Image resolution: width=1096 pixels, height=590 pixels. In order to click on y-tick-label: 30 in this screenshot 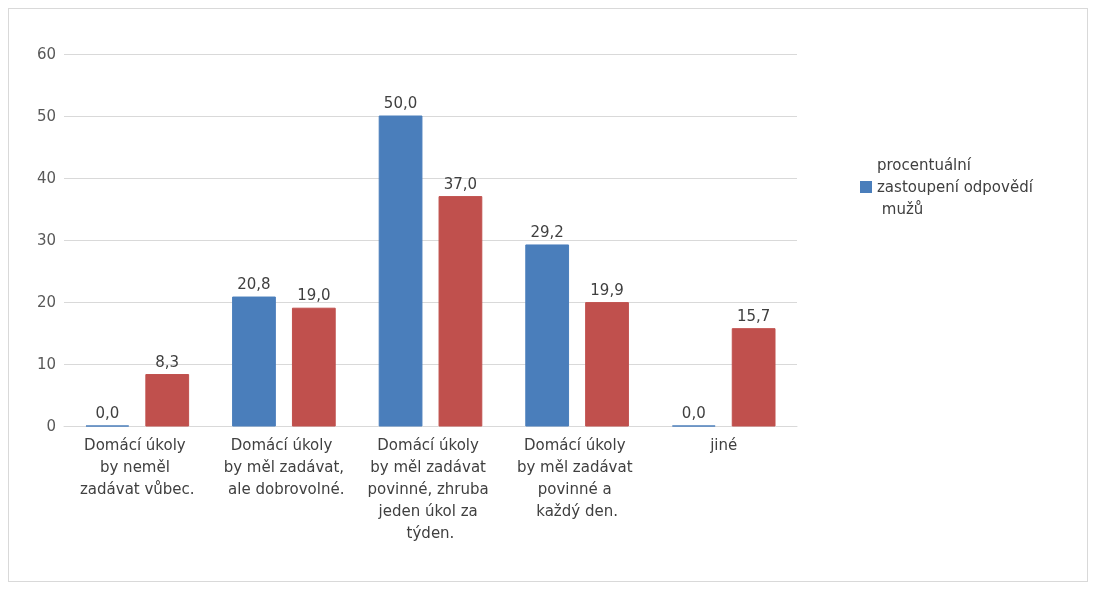, I will do `click(46, 240)`.